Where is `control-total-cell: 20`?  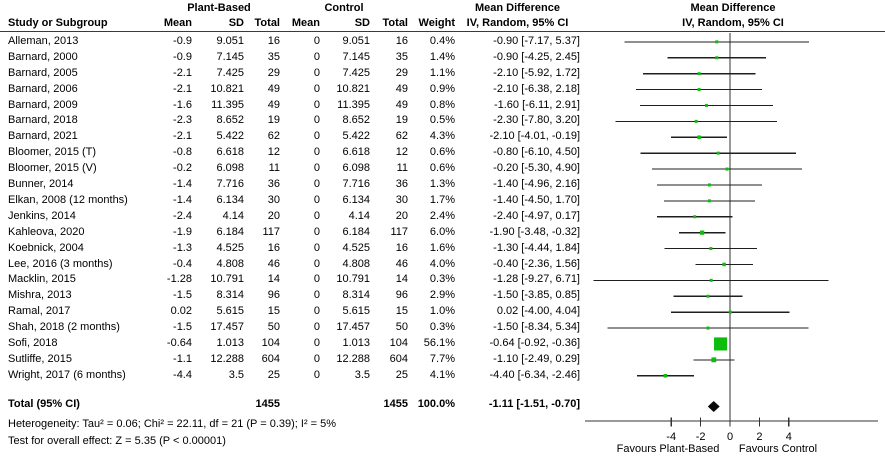
control-total-cell: 20 is located at coordinates (401, 215).